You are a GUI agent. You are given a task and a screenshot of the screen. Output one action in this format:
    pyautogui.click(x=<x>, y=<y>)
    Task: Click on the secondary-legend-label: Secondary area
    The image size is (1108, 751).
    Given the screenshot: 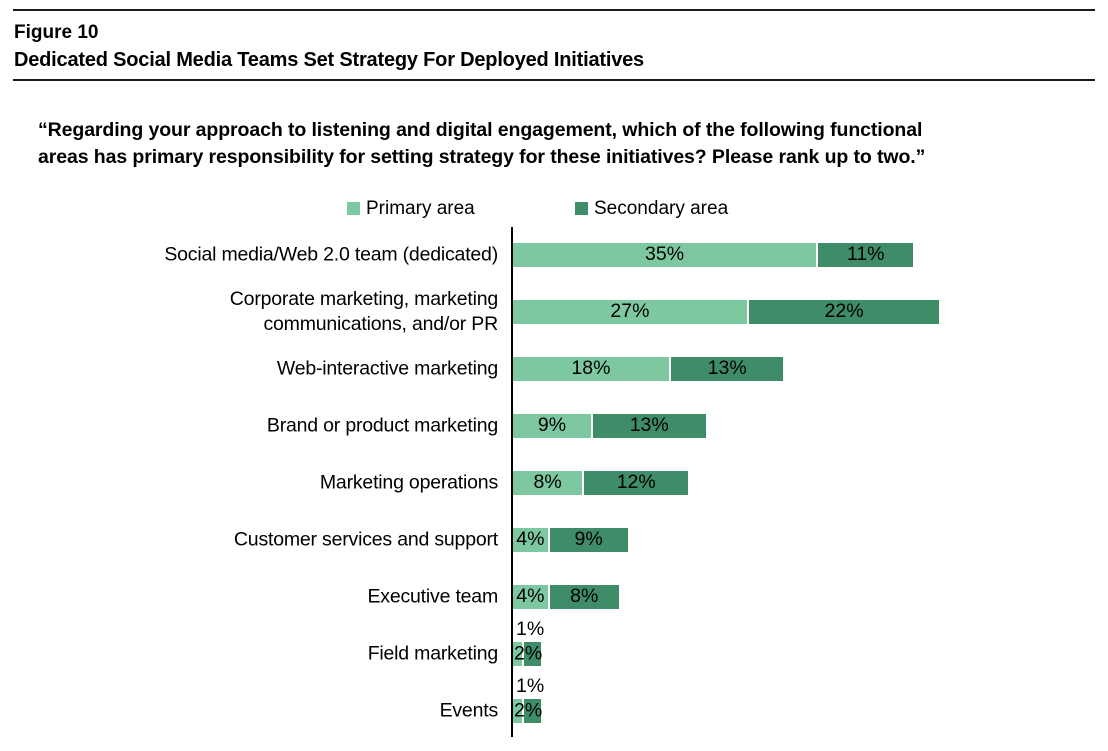 What is the action you would take?
    pyautogui.click(x=661, y=208)
    